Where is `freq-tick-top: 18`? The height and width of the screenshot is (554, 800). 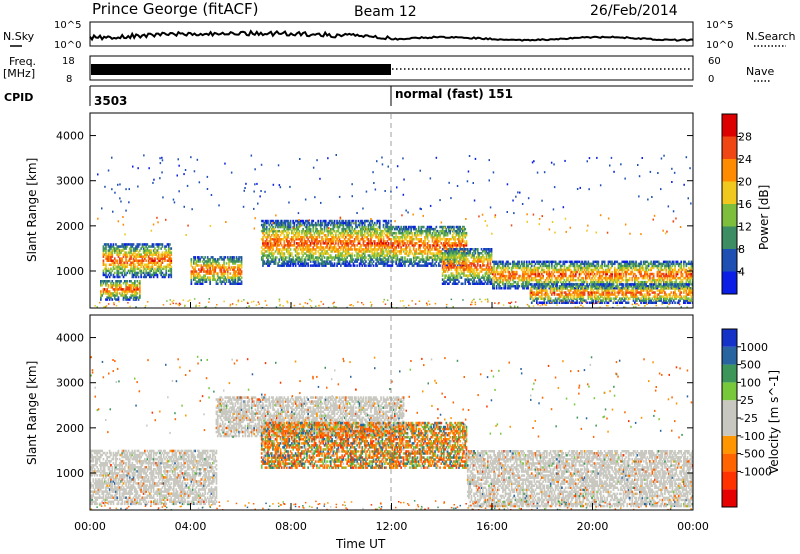
freq-tick-top: 18 is located at coordinates (68, 61).